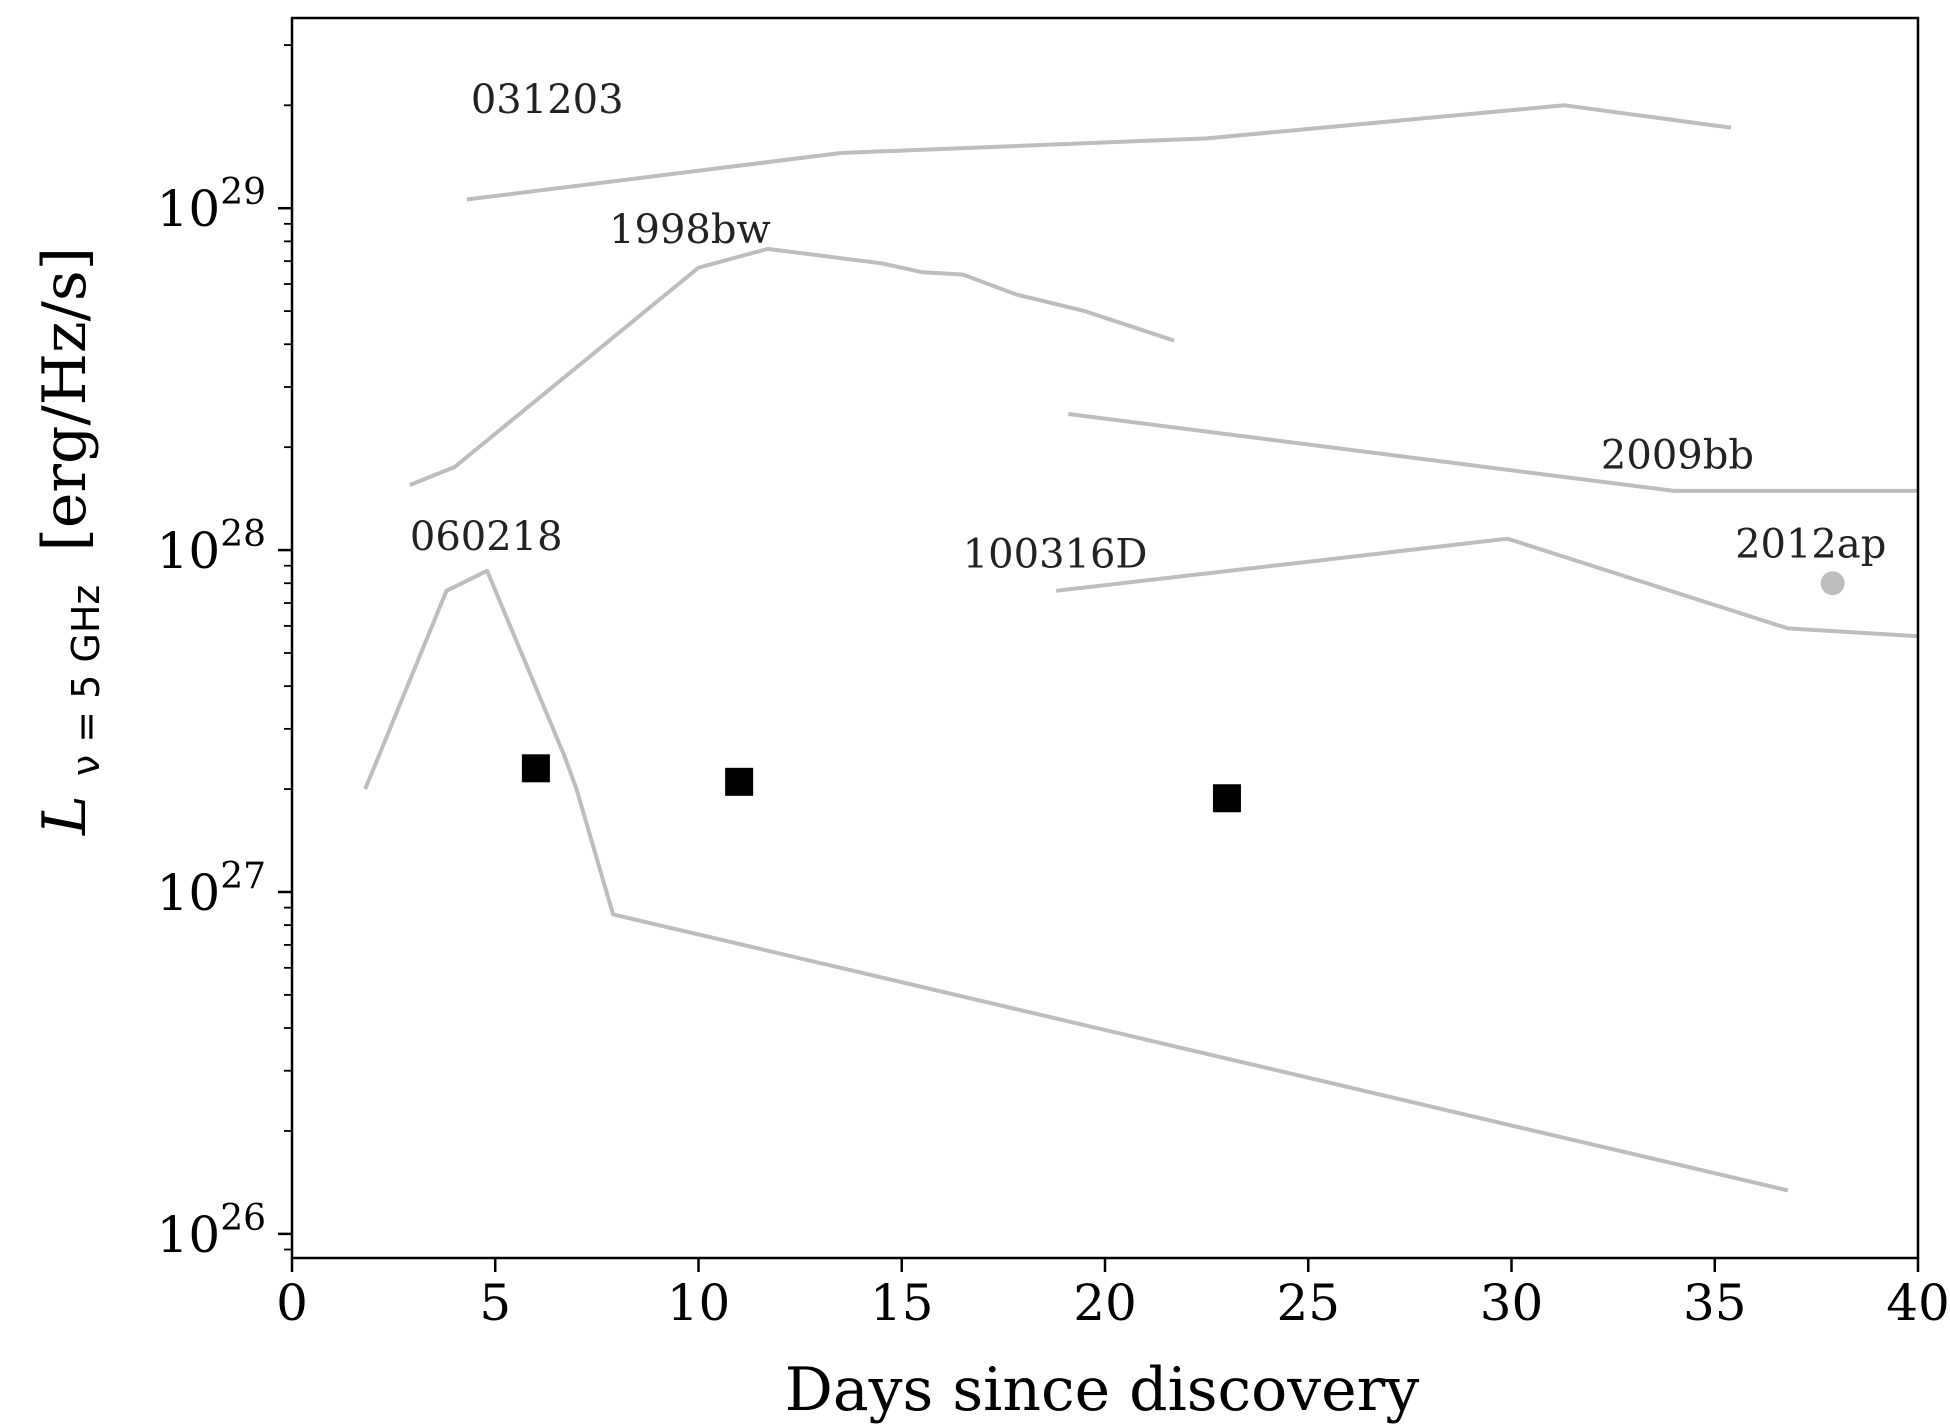  I want to click on y-tick-label: 1028, so click(211, 547).